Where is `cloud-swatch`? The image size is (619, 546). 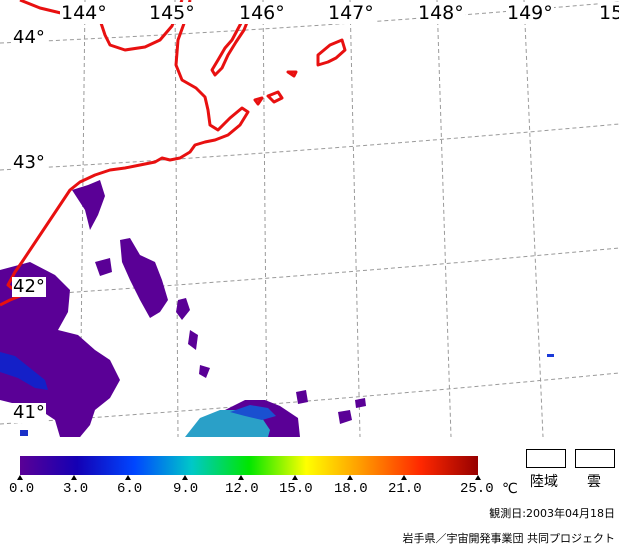 cloud-swatch is located at coordinates (595, 458).